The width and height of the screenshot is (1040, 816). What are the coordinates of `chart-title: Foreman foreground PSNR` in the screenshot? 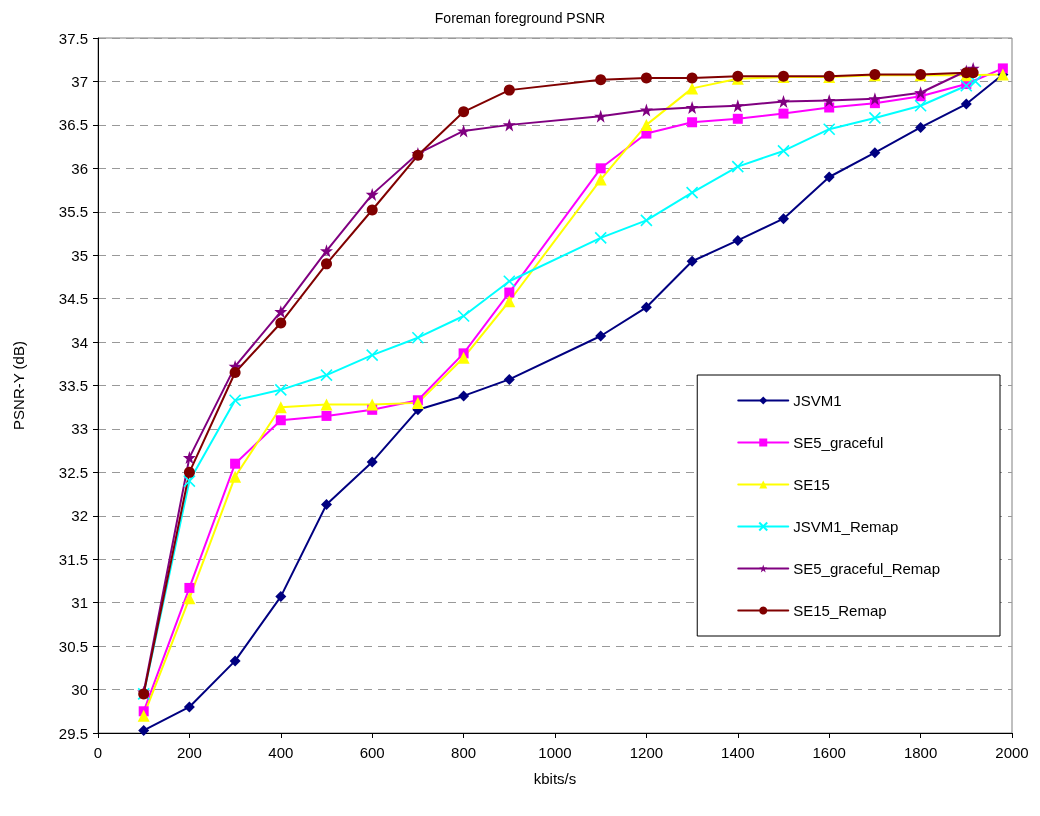 It's located at (520, 18).